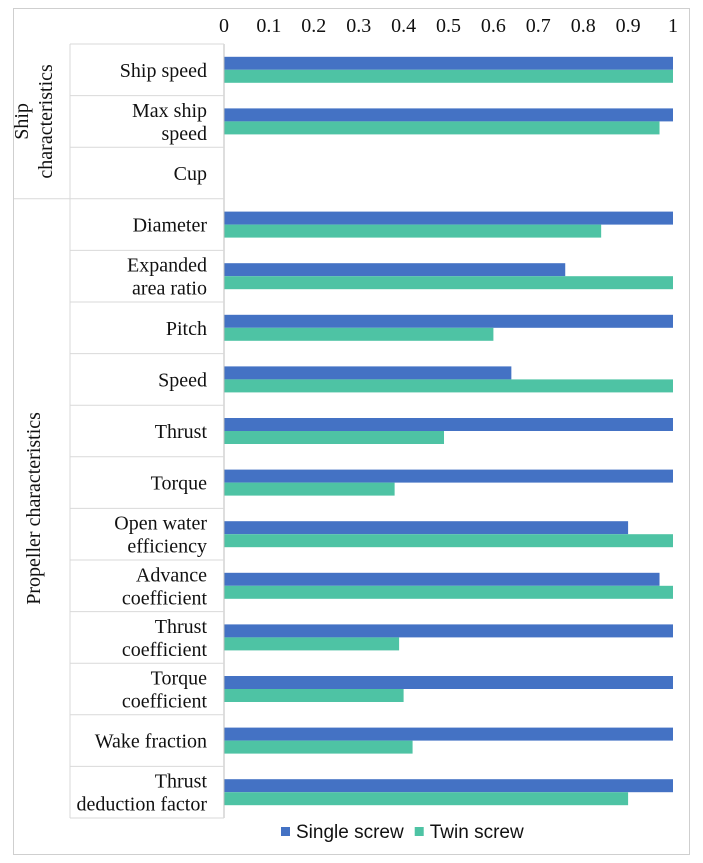 The image size is (703, 863). I want to click on category-label: Diameter, so click(170, 226).